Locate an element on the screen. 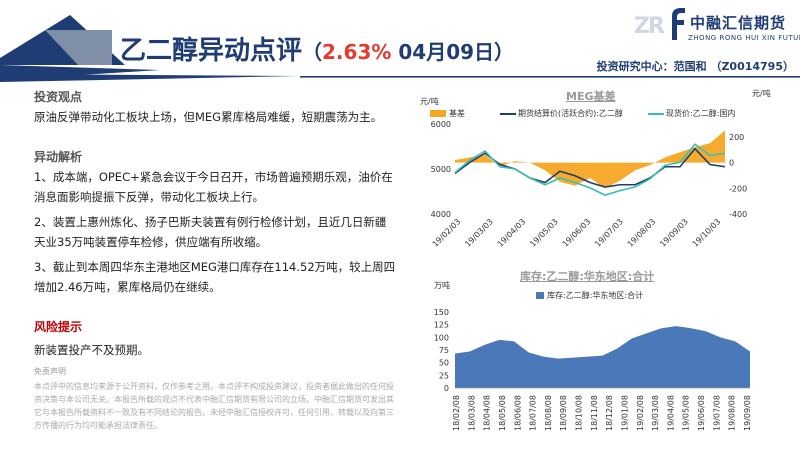 This screenshot has width=800, height=450. chart1-ytick-right: -400 is located at coordinates (738, 214).